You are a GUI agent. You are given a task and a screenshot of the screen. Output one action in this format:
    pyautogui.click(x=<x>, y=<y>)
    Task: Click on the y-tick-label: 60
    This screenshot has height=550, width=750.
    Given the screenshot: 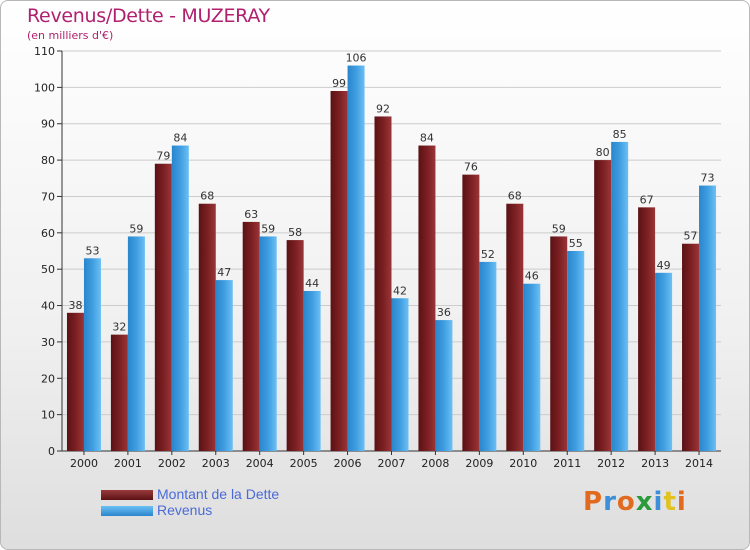 What is the action you would take?
    pyautogui.click(x=48, y=233)
    